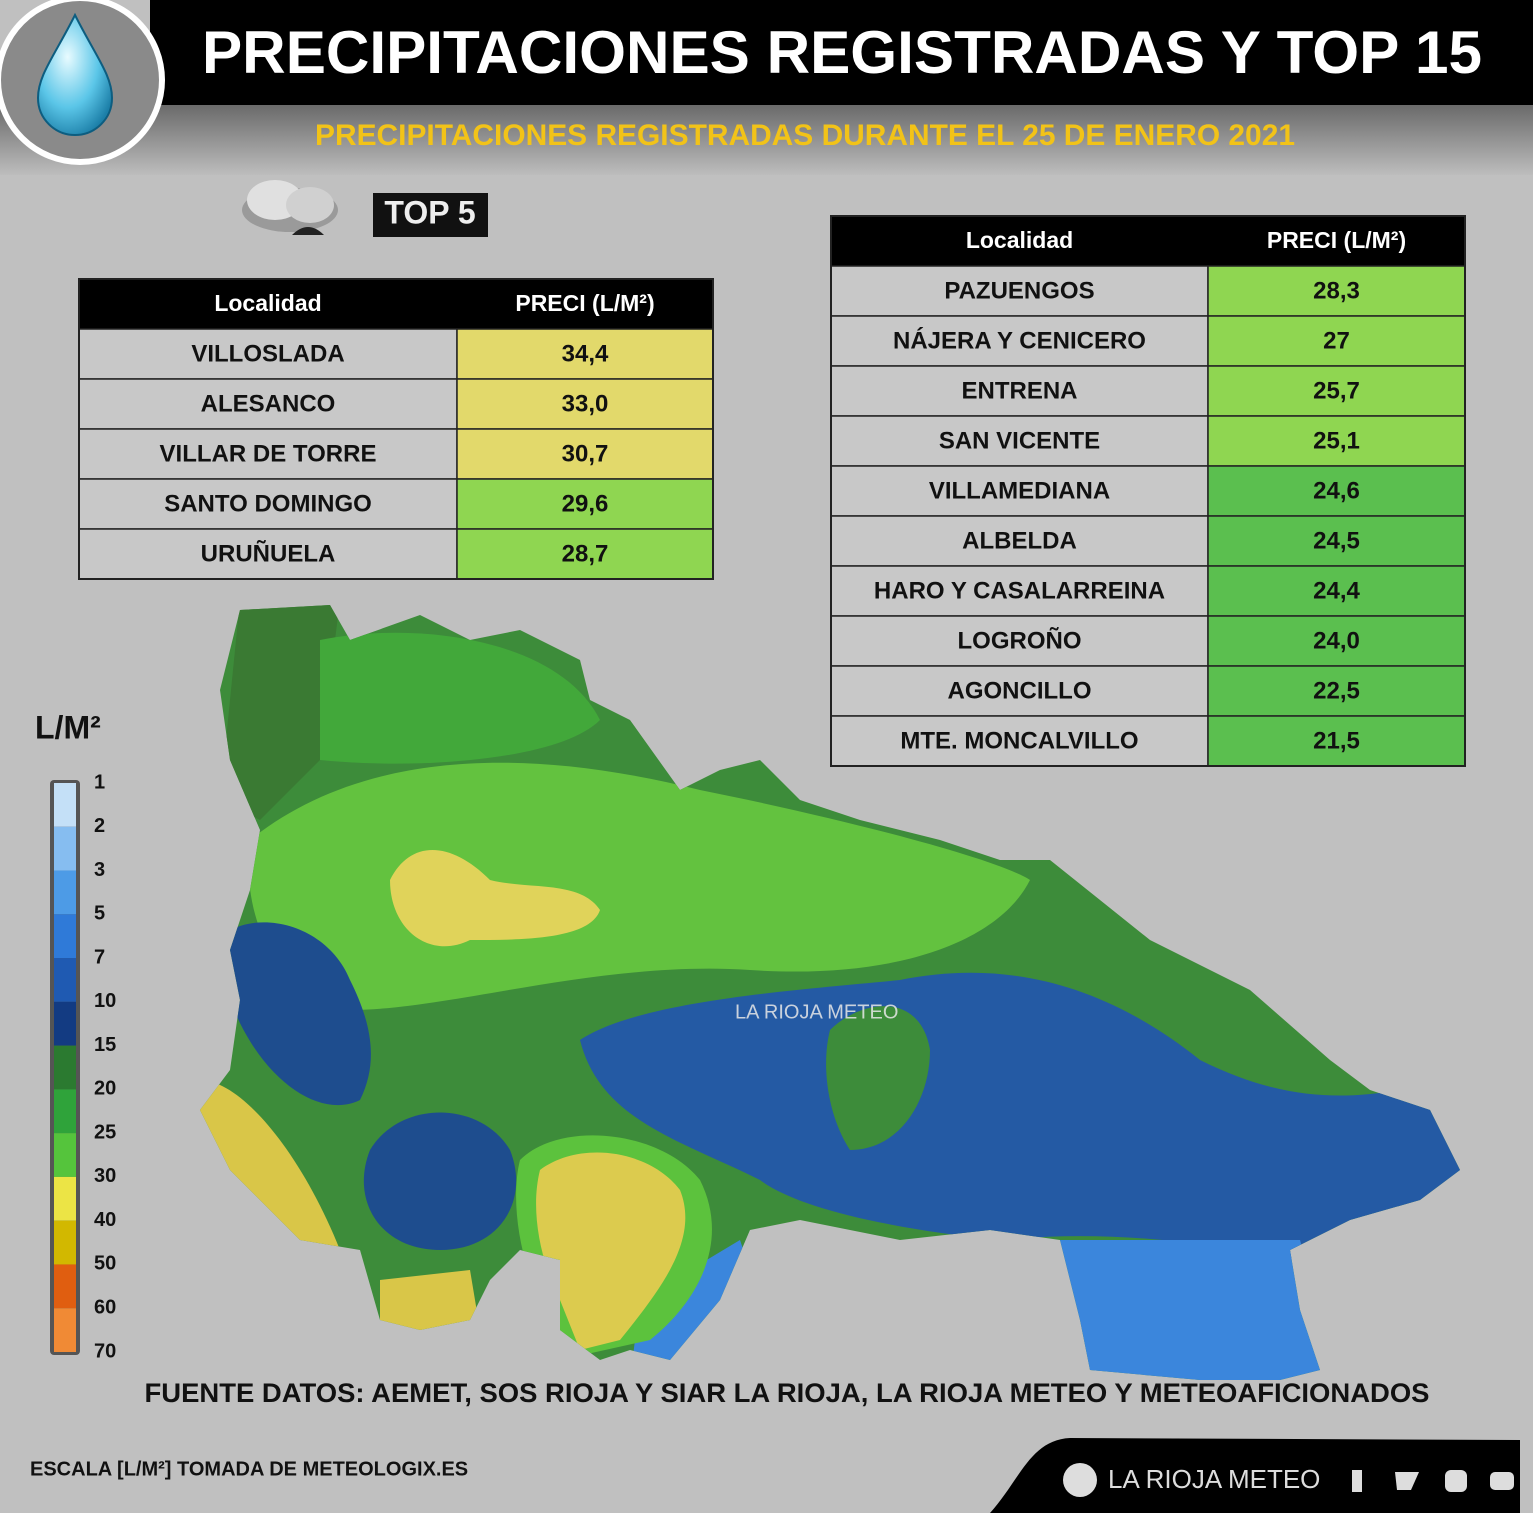  I want to click on title: PRECIPITACIONES REGISTRADAS Y TOP 15, so click(842, 52).